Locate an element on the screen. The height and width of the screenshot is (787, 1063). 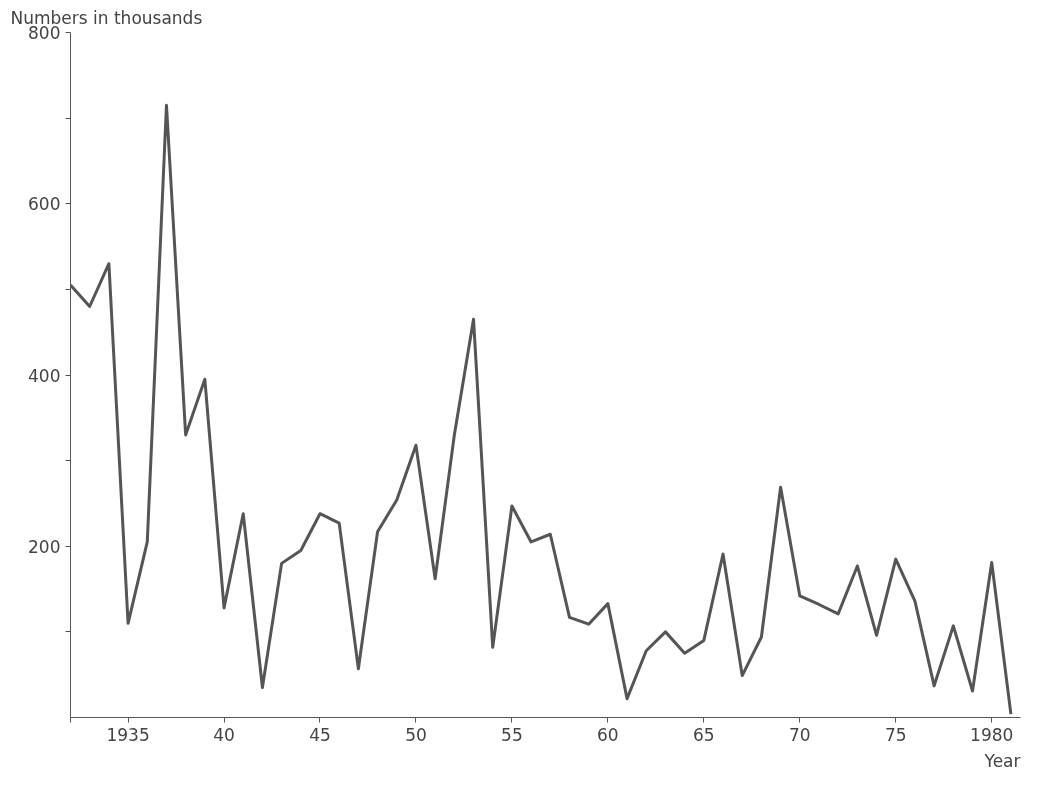
x-tick-label: 75 is located at coordinates (895, 734).